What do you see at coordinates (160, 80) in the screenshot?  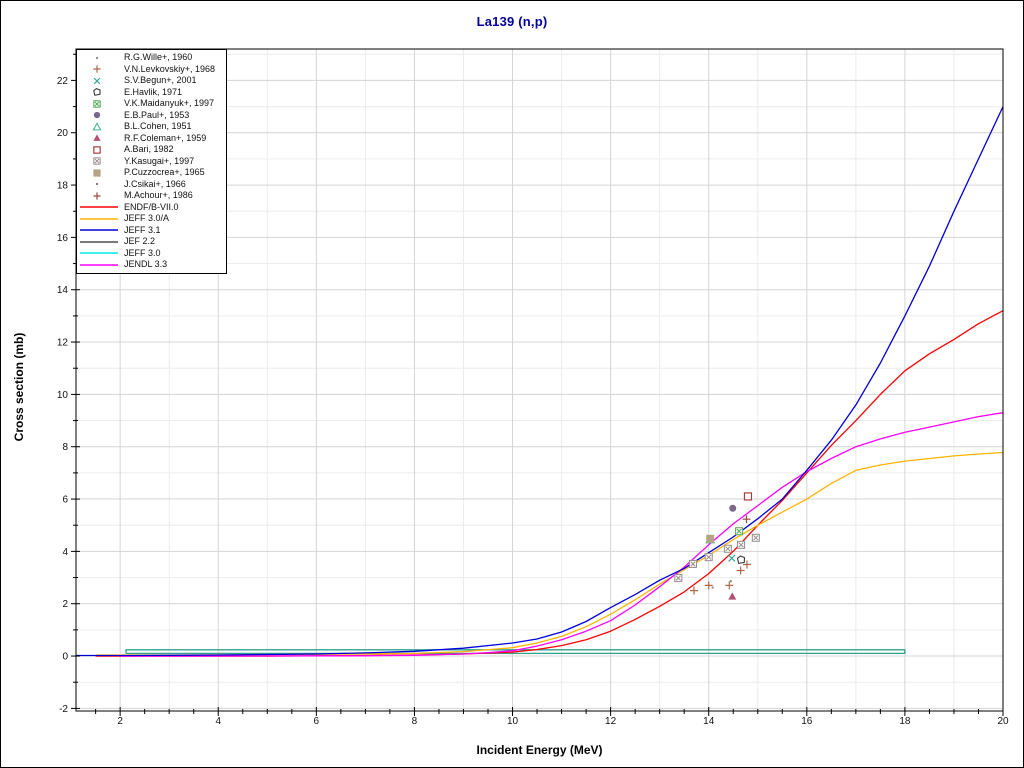 I see `legend-entry-label: S.V.Begun+, 2001` at bounding box center [160, 80].